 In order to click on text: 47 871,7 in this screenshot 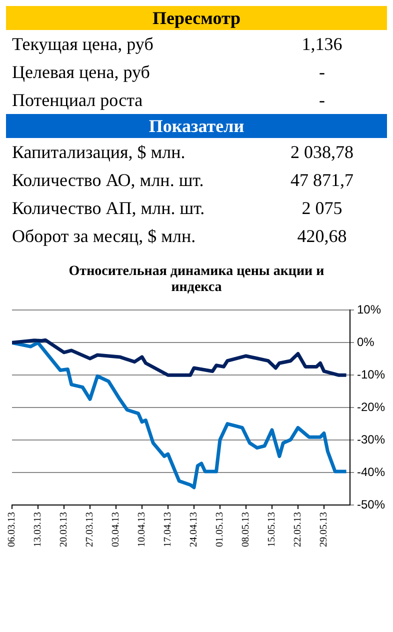, I will do `click(322, 180)`.